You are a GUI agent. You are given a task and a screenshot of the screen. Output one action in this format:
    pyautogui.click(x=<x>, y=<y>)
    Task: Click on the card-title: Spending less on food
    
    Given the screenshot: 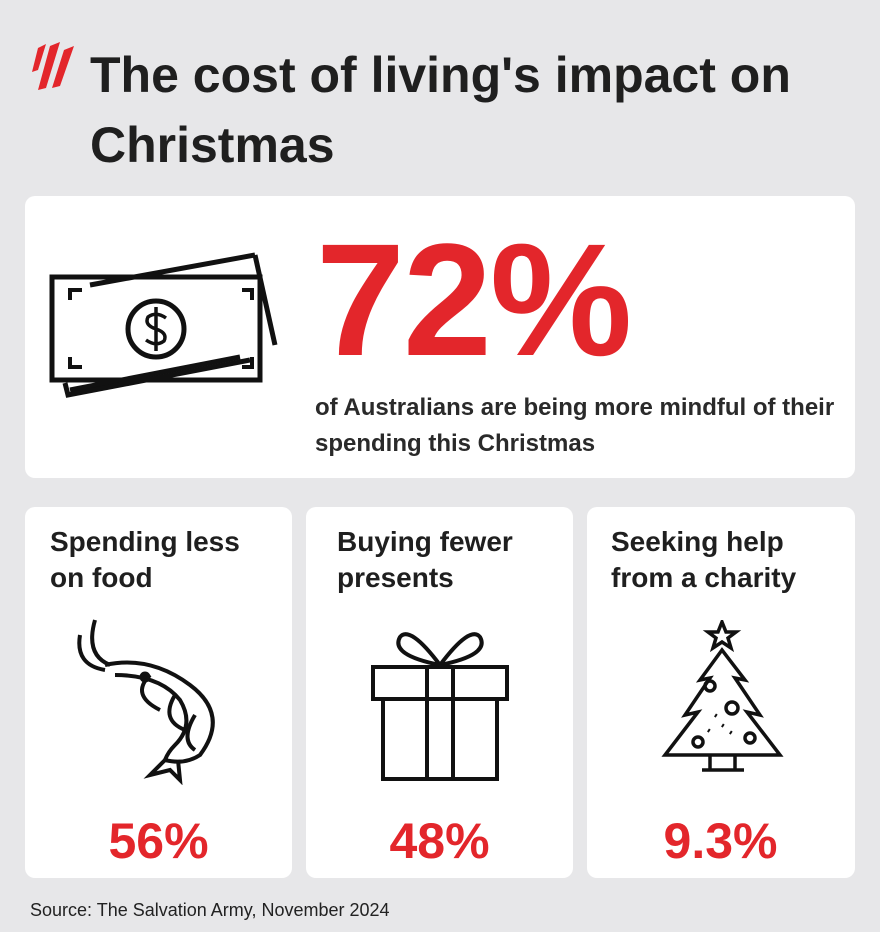 What is the action you would take?
    pyautogui.click(x=145, y=559)
    